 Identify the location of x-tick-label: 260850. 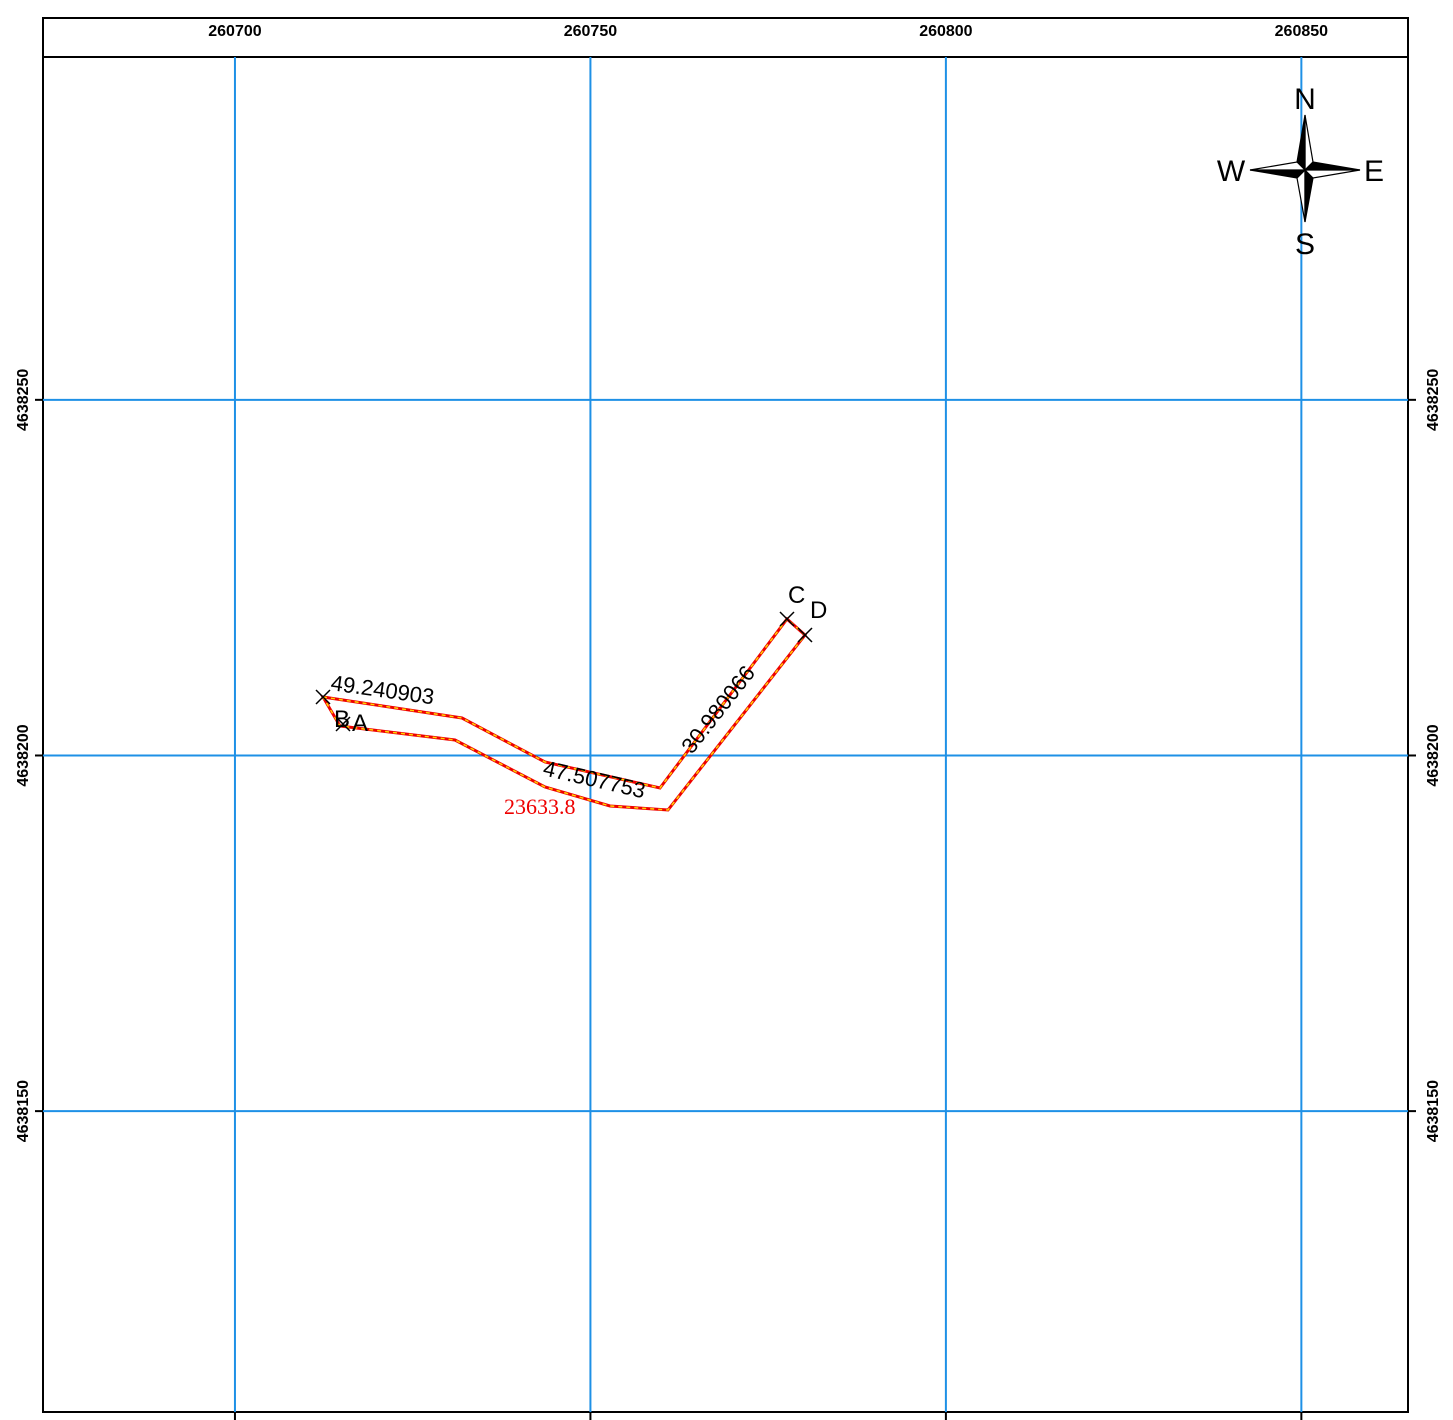
(1301, 31).